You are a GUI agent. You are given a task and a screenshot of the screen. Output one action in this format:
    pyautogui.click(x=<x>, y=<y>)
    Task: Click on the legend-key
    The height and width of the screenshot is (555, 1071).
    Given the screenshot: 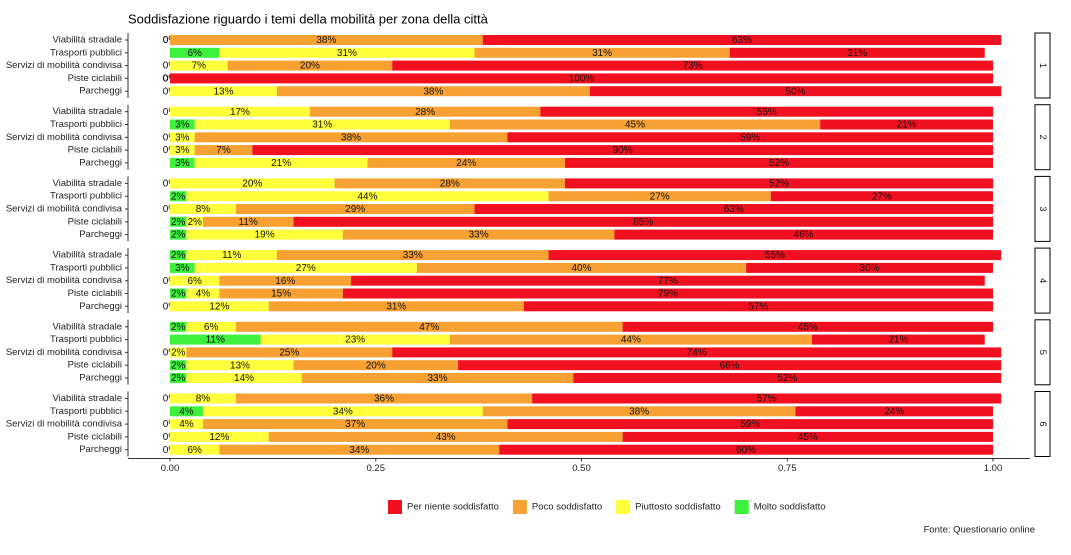 What is the action you would take?
    pyautogui.click(x=395, y=507)
    